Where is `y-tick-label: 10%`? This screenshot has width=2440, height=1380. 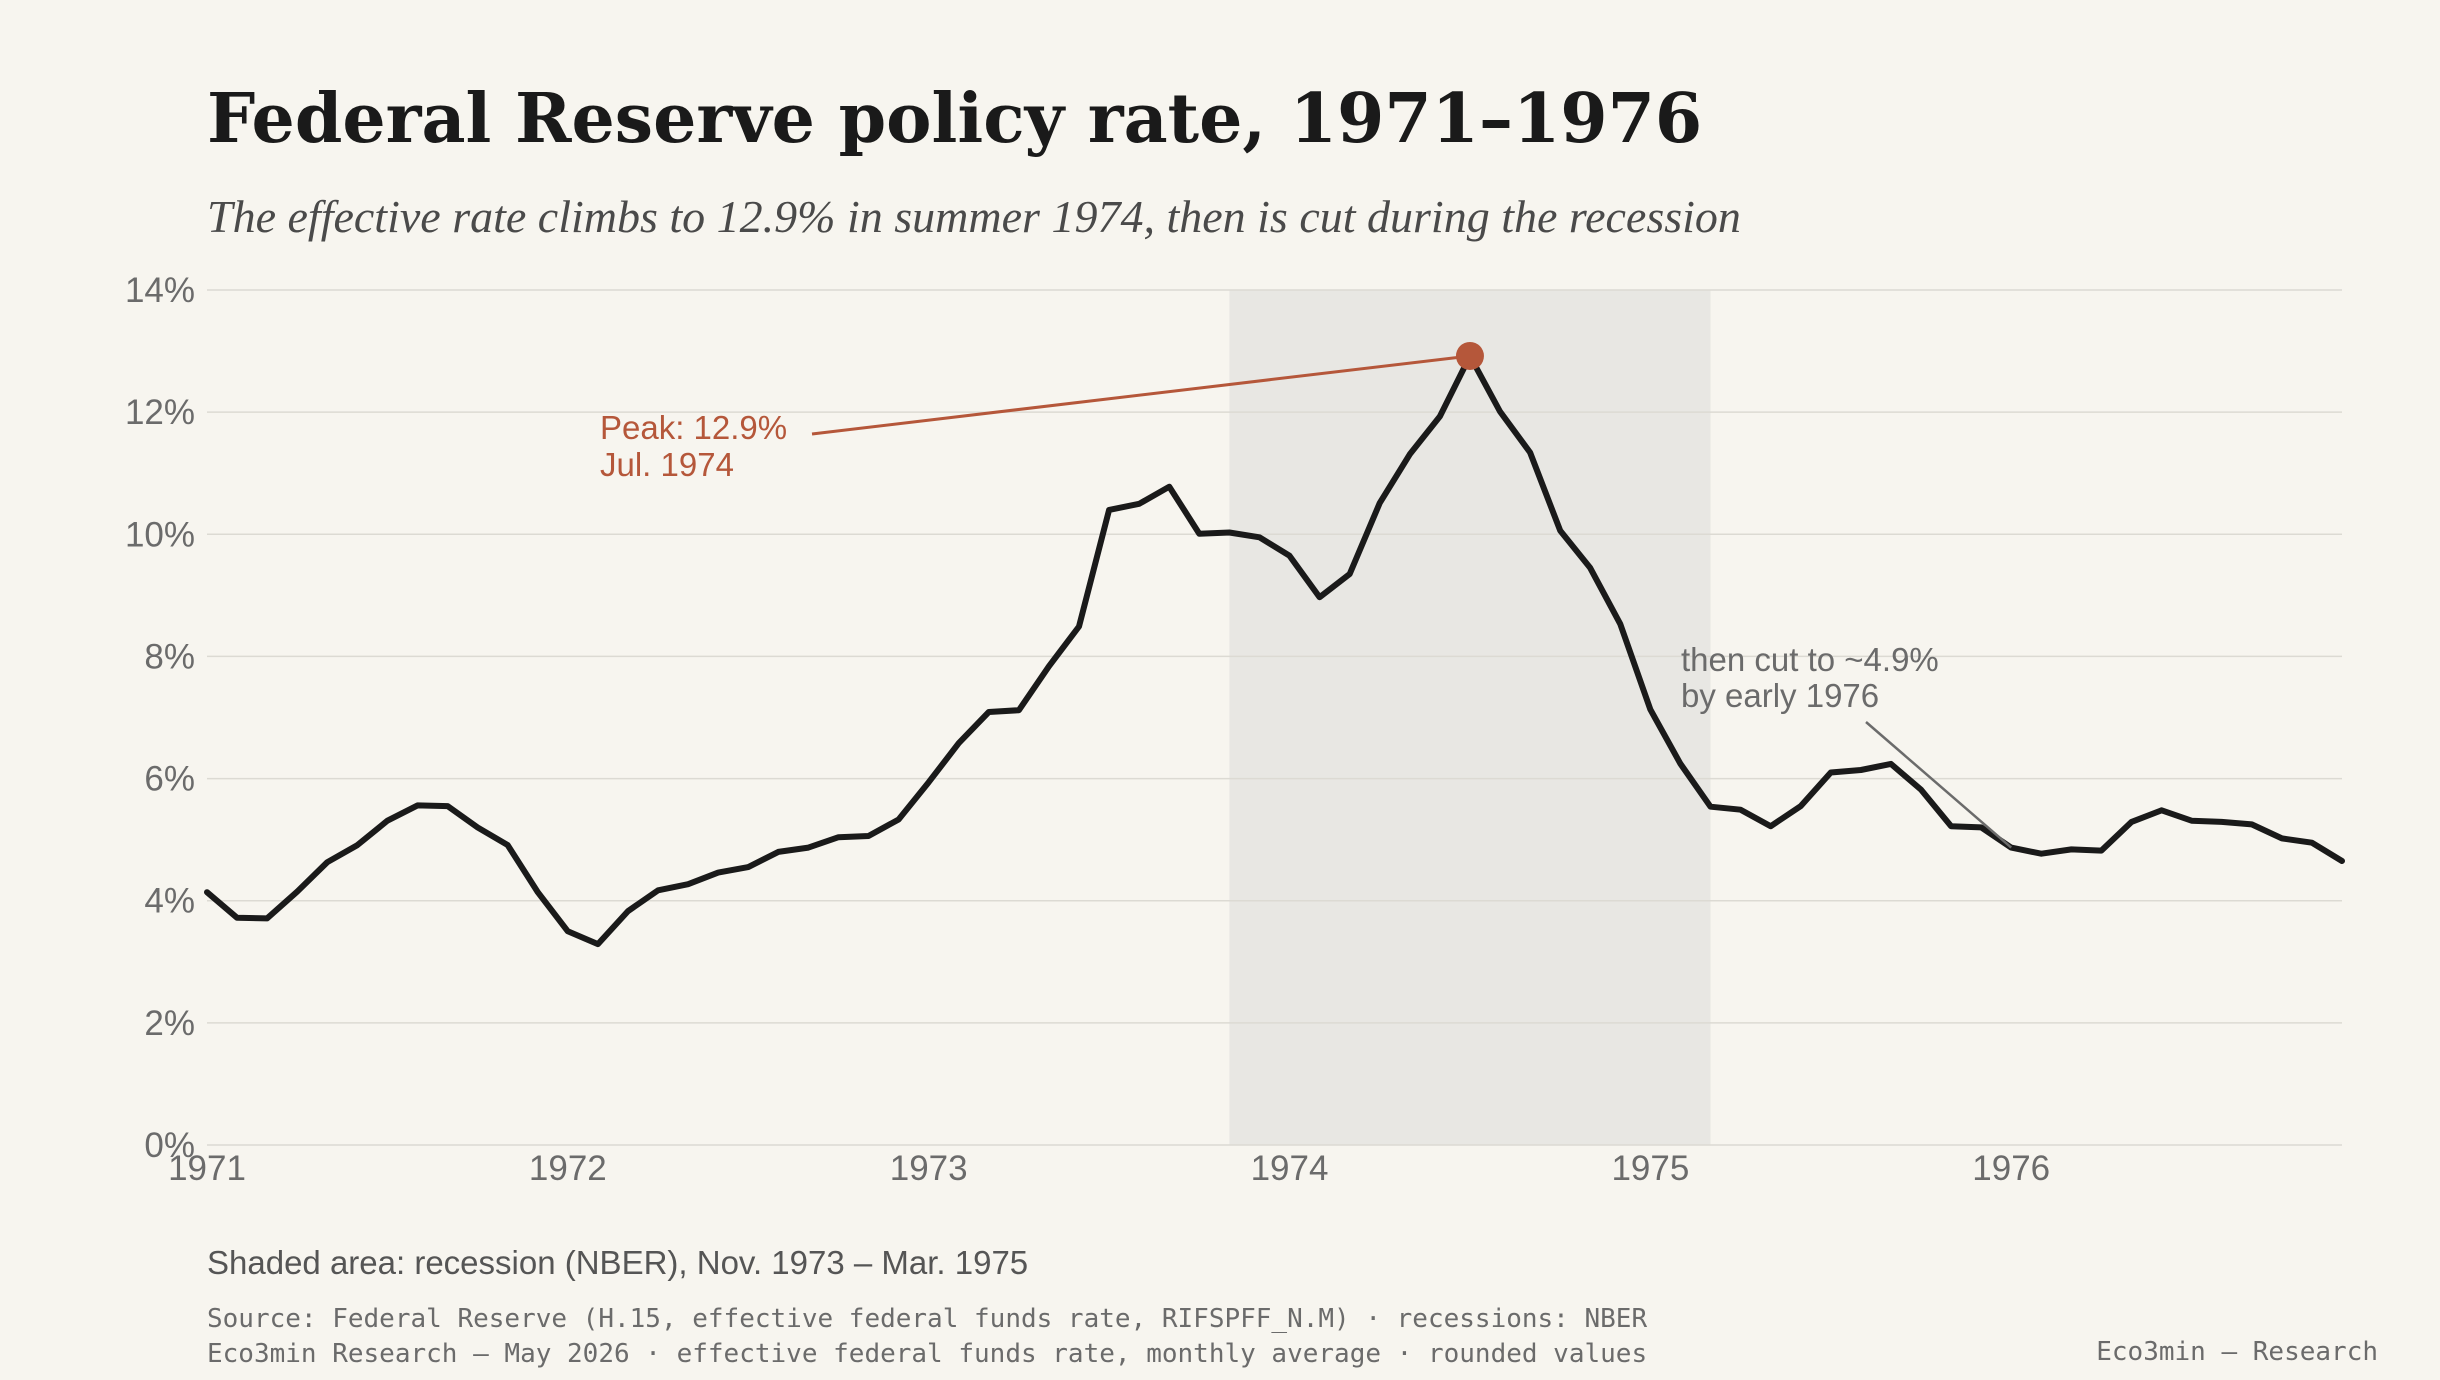 y-tick-label: 10% is located at coordinates (160, 534).